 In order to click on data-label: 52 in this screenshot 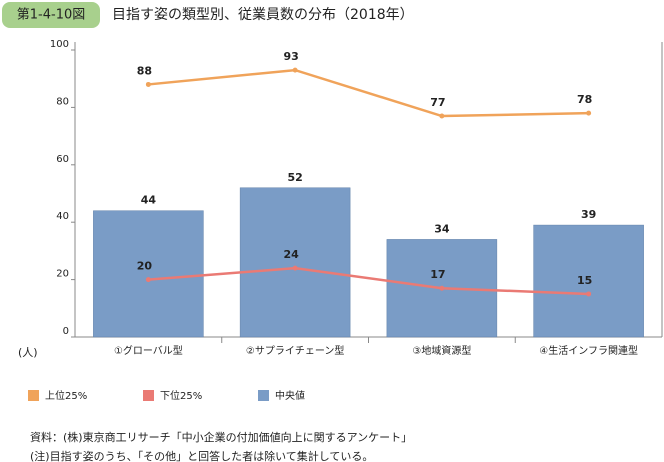, I will do `click(294, 177)`.